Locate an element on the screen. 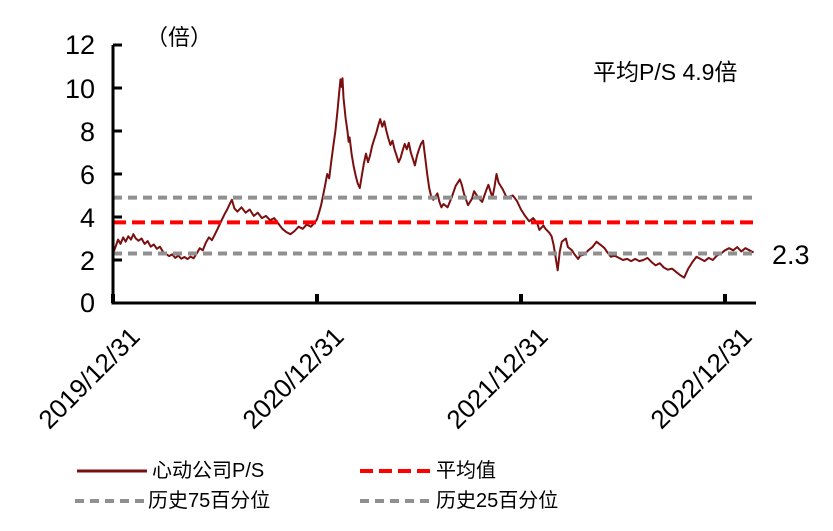 This screenshot has width=833, height=531. y-tick-label: 8 is located at coordinates (87, 132).